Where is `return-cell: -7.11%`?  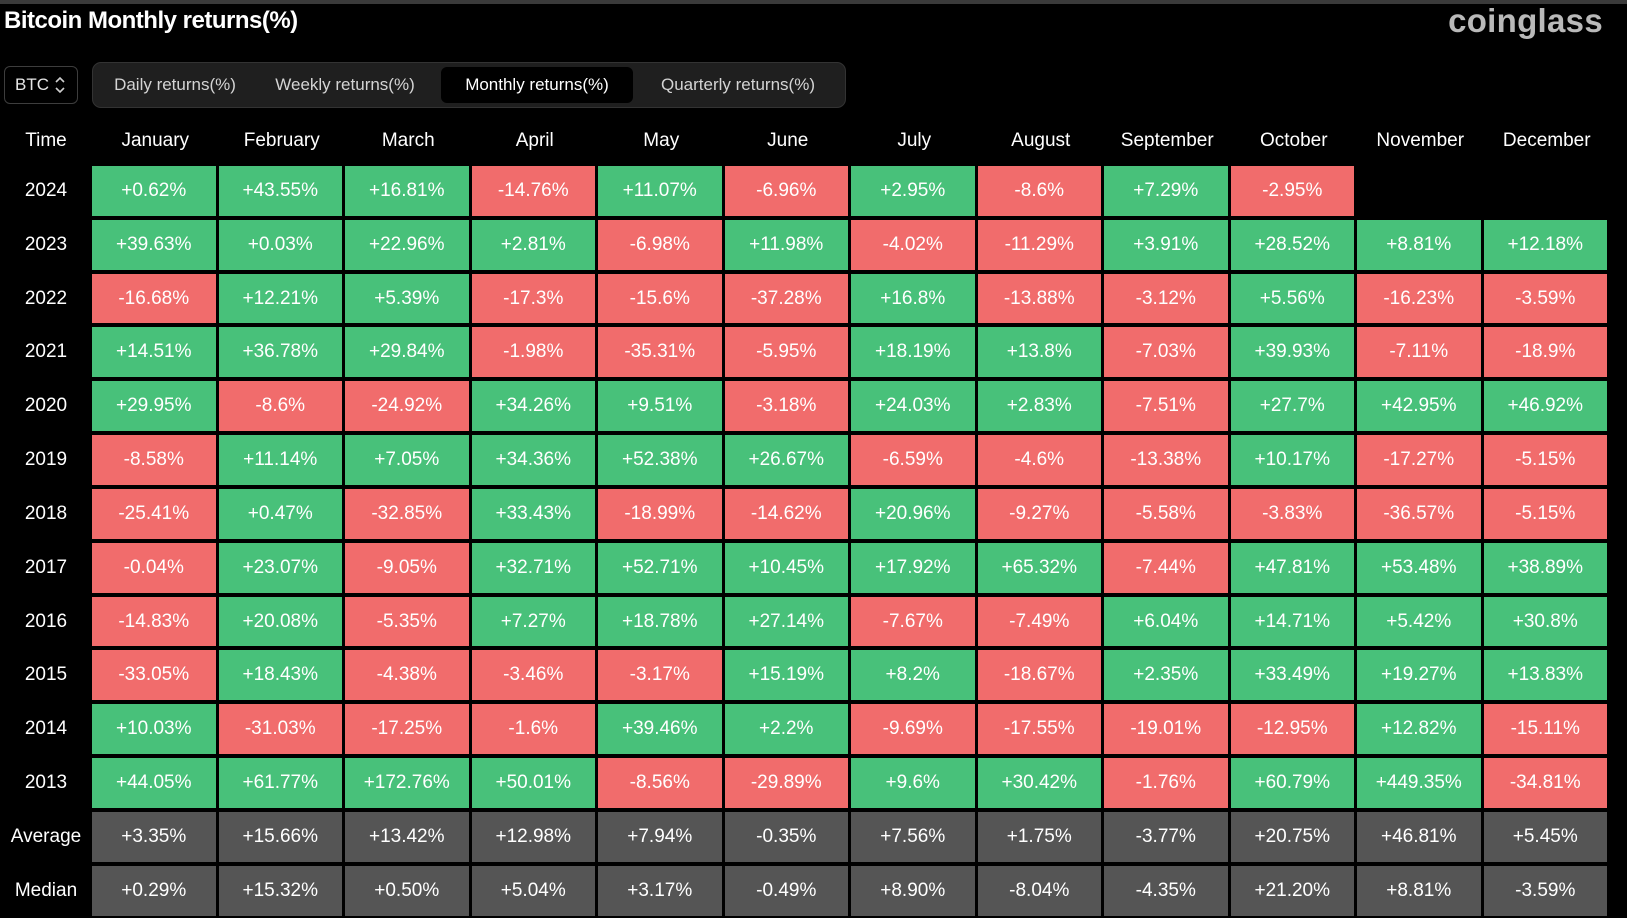
return-cell: -7.11% is located at coordinates (1419, 352).